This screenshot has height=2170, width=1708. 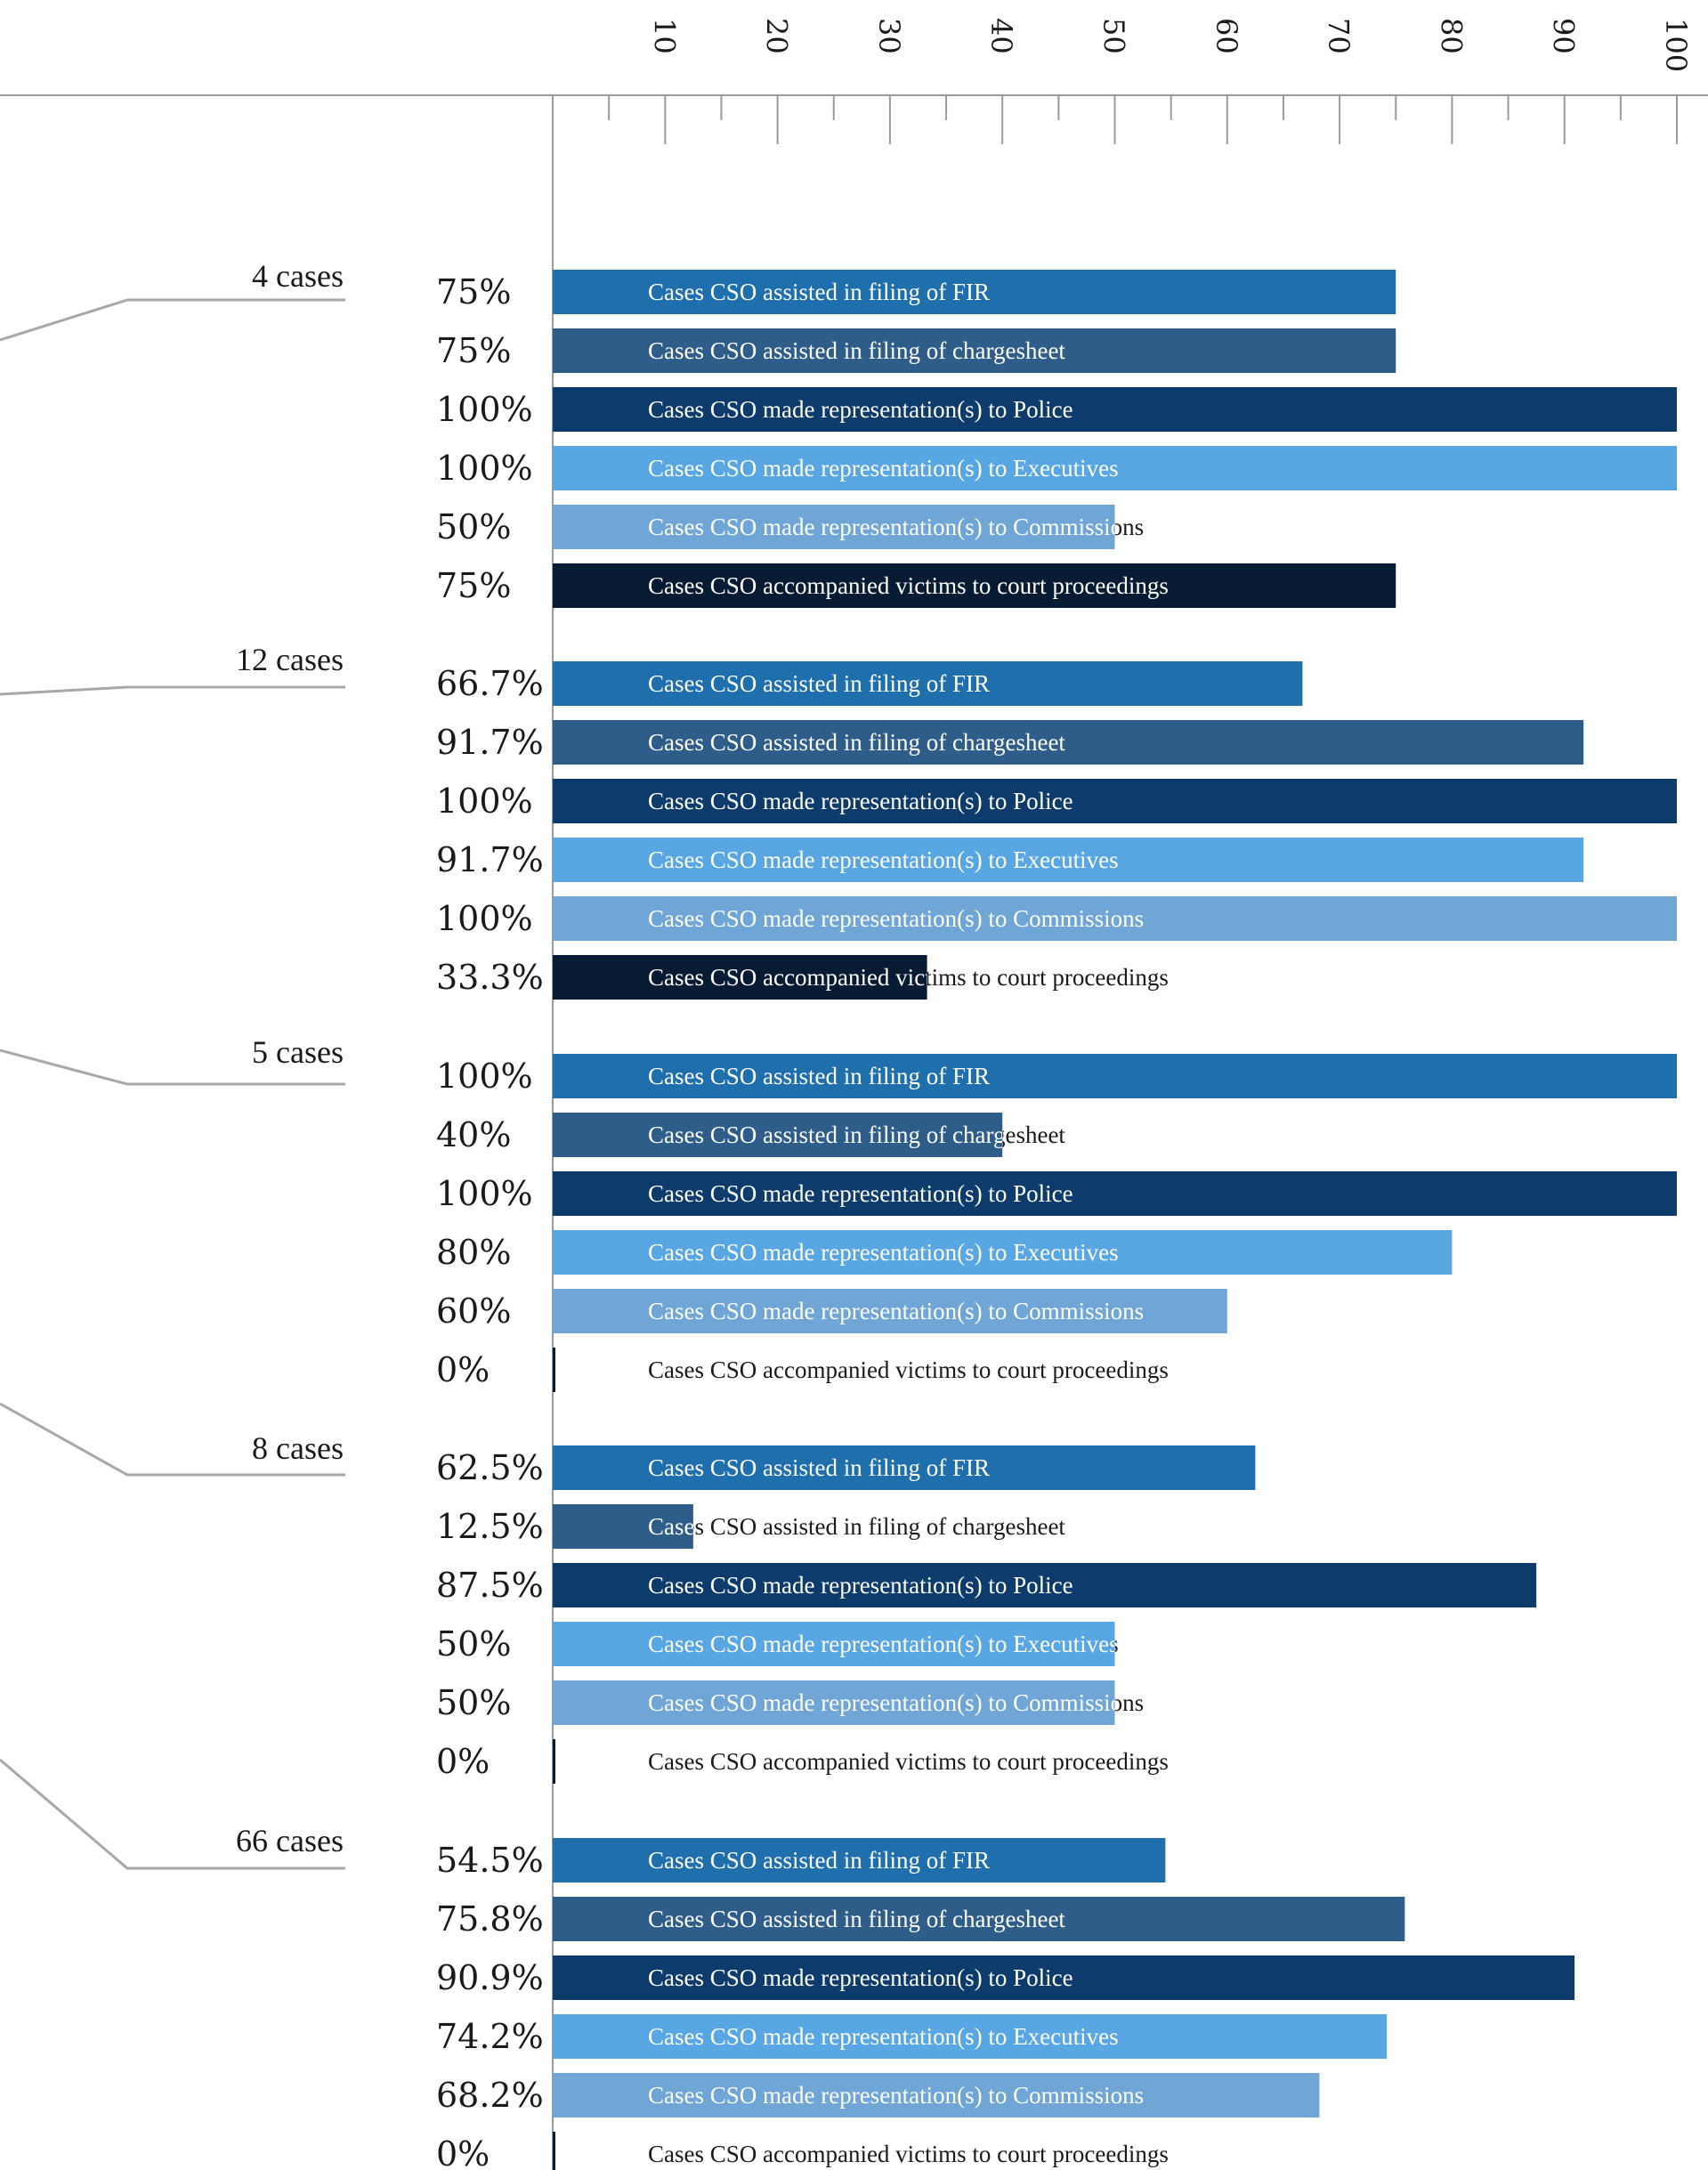 What do you see at coordinates (1676, 45) in the screenshot?
I see `tick-label: 100` at bounding box center [1676, 45].